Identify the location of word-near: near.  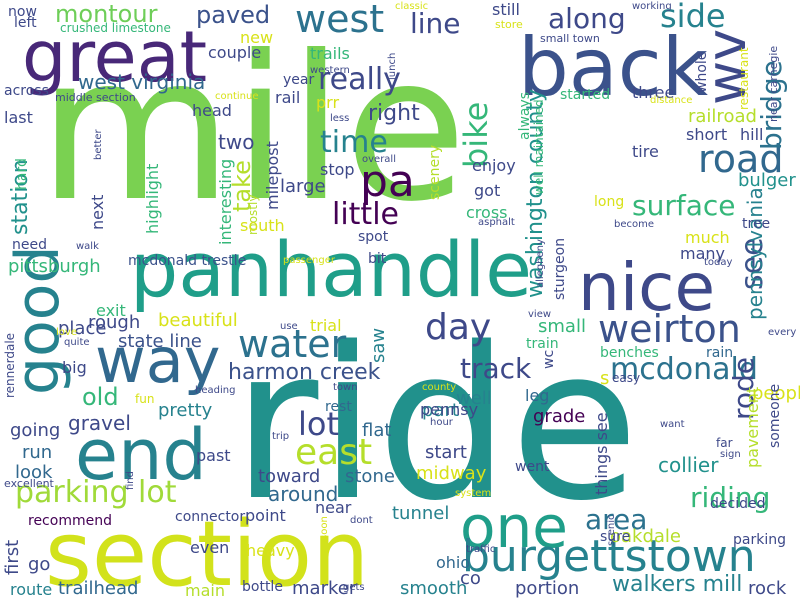
(333, 507).